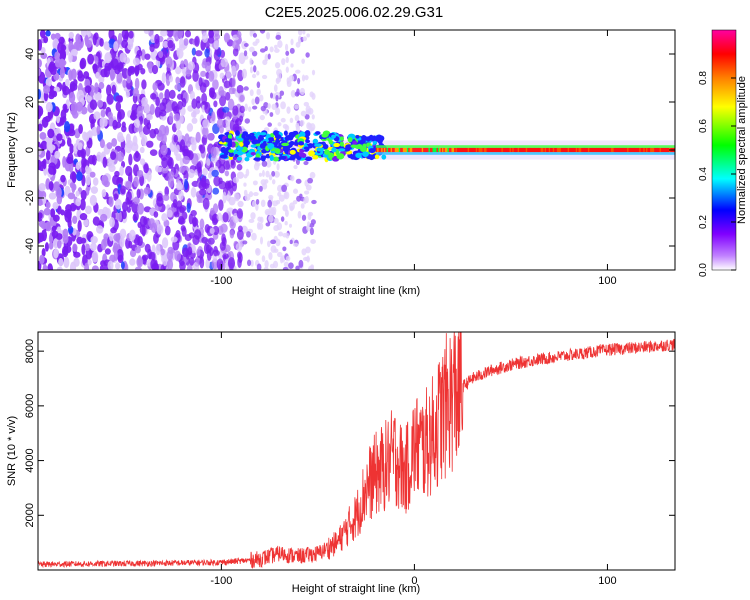 The image size is (750, 600). Describe the element at coordinates (30, 246) in the screenshot. I see `y-tick-label: -40` at that location.